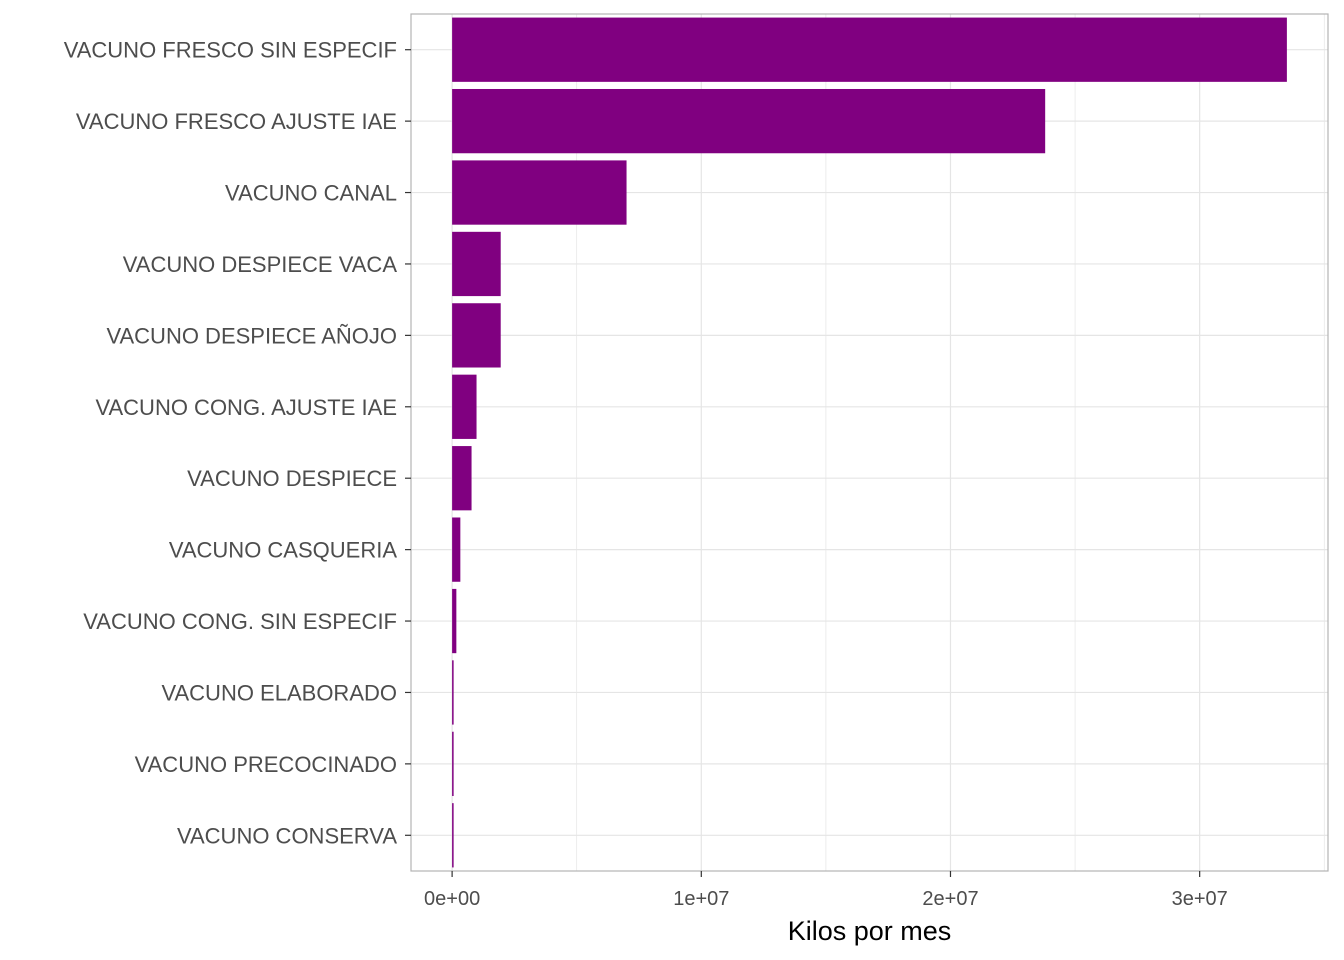 The height and width of the screenshot is (960, 1344). I want to click on category-label: VACUNO DESPIECE, so click(292, 478).